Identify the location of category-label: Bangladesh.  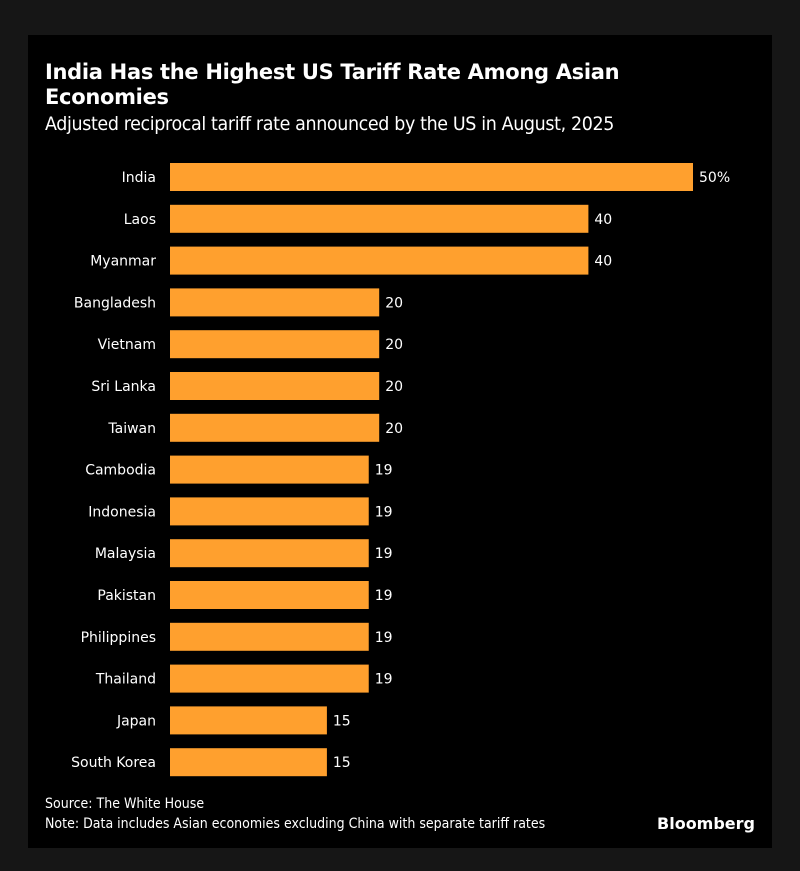
(115, 303).